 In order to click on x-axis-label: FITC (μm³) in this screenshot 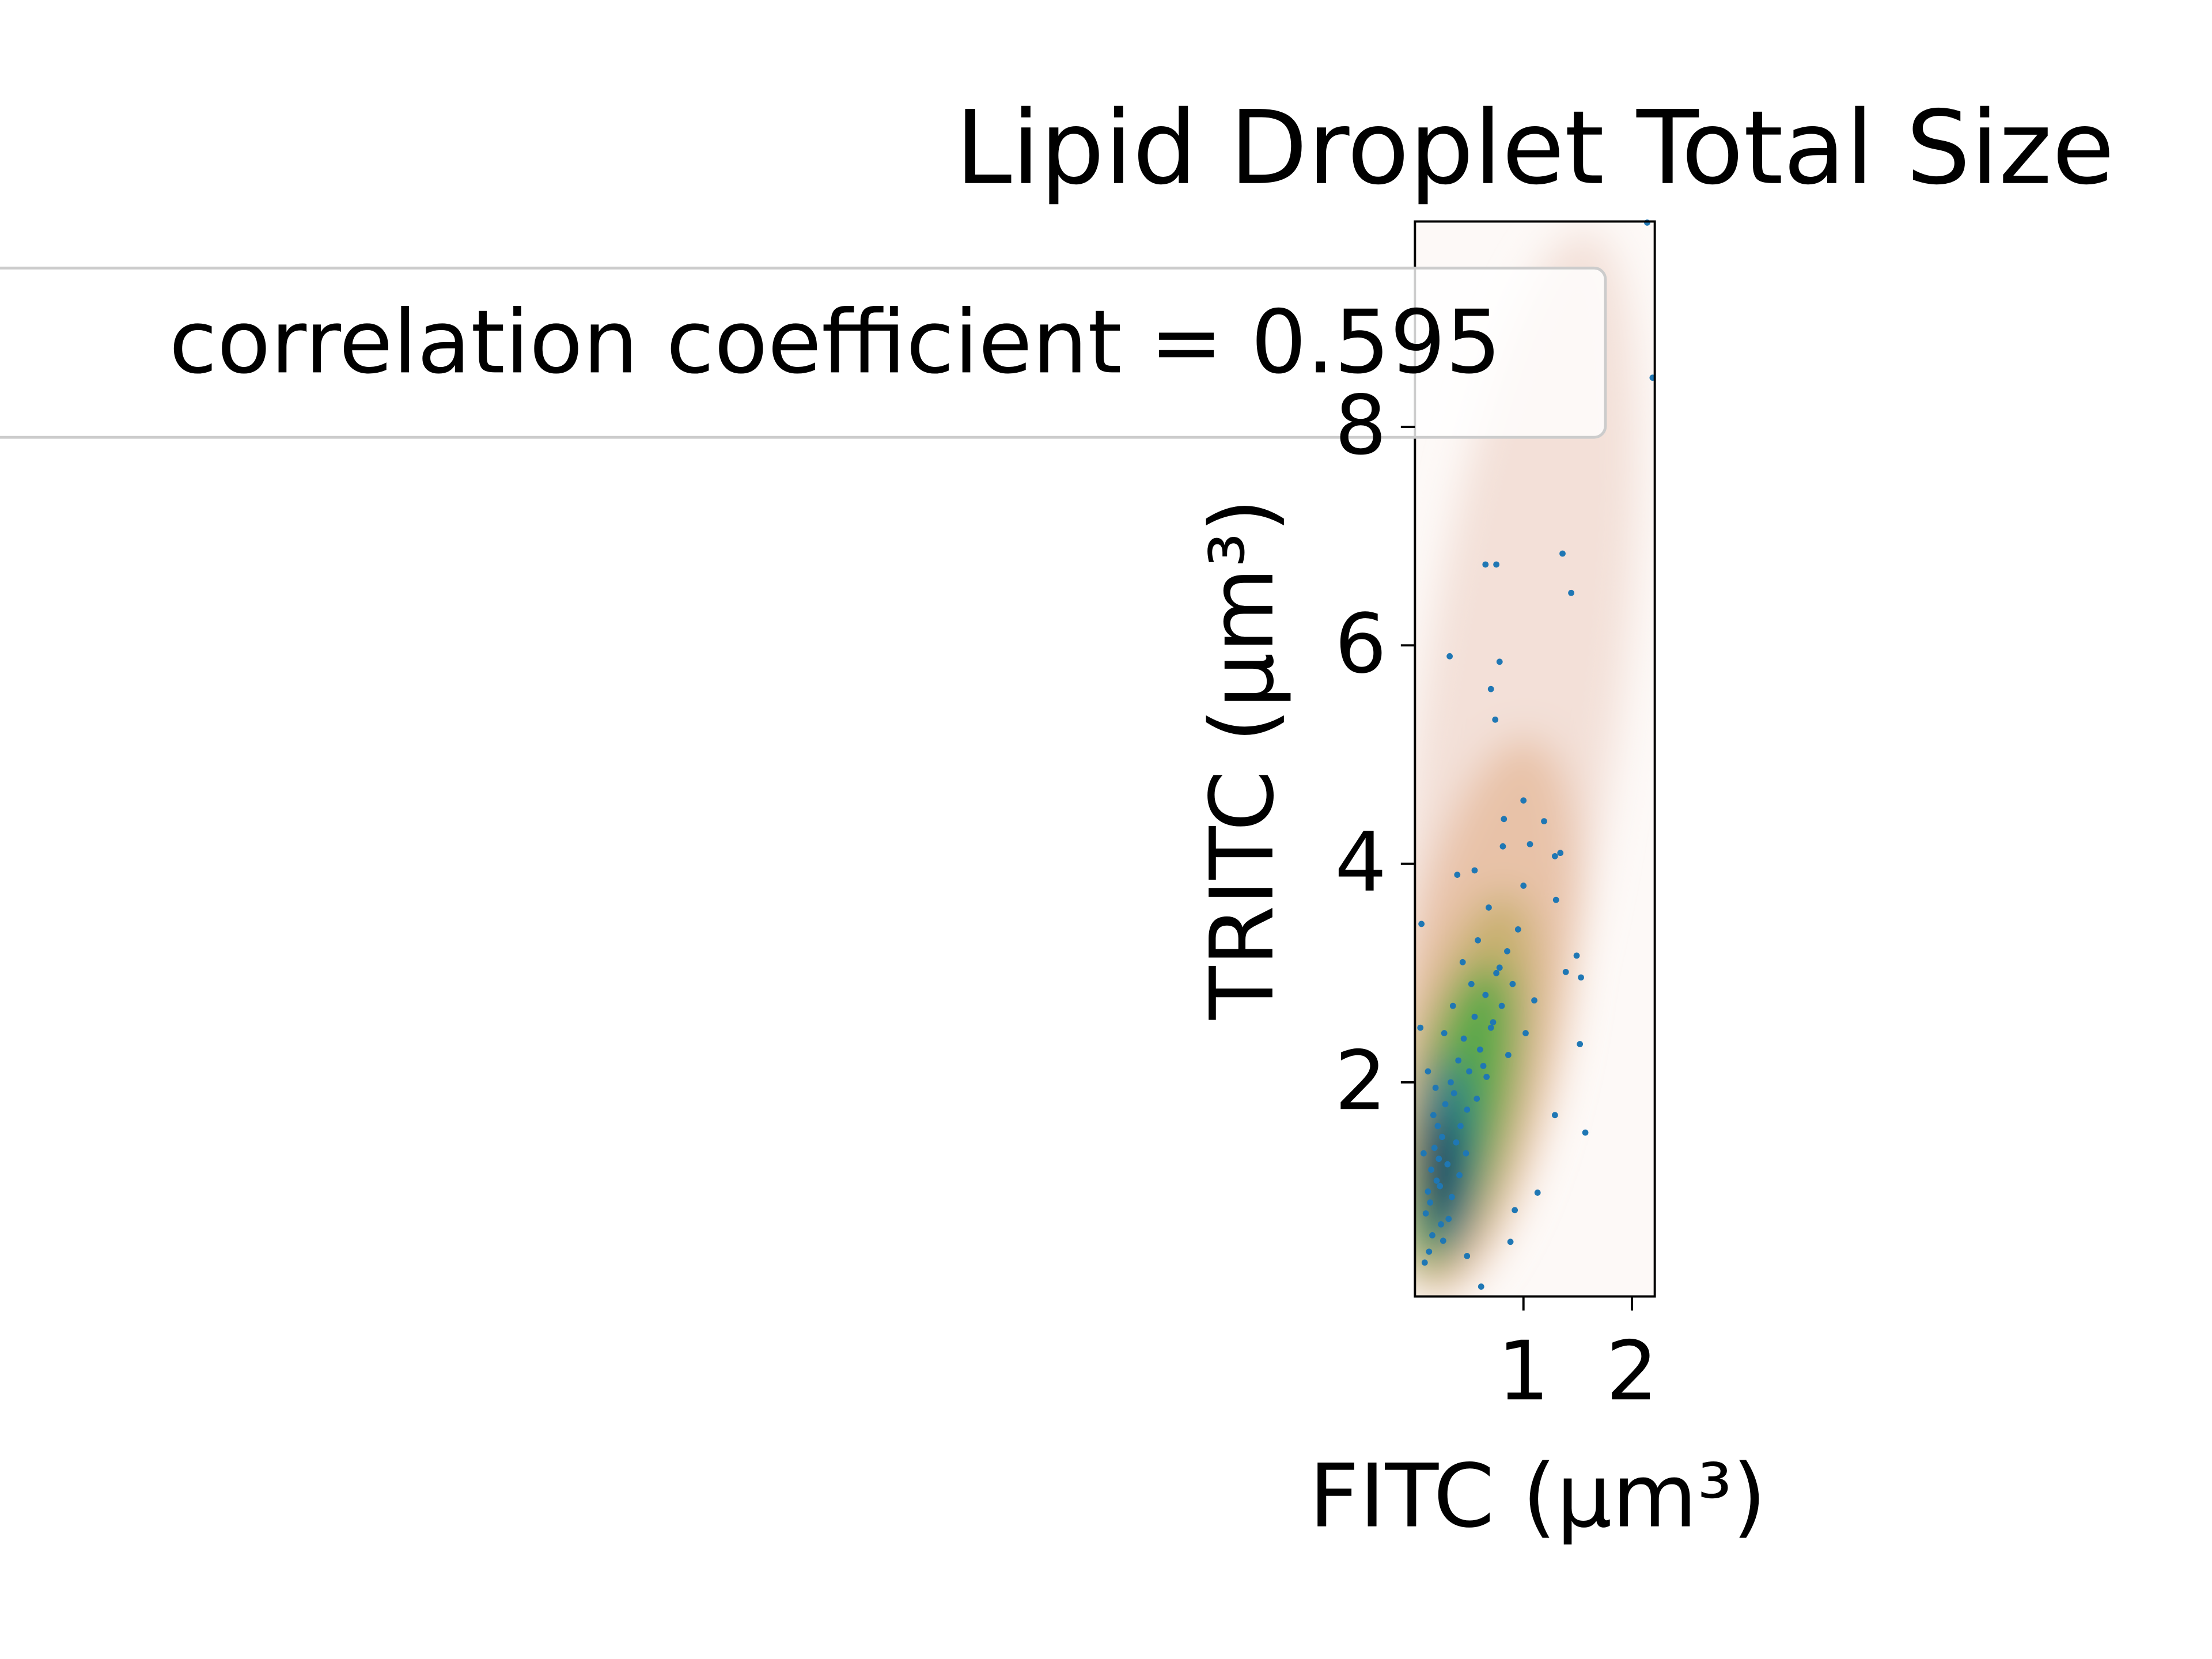, I will do `click(1537, 1496)`.